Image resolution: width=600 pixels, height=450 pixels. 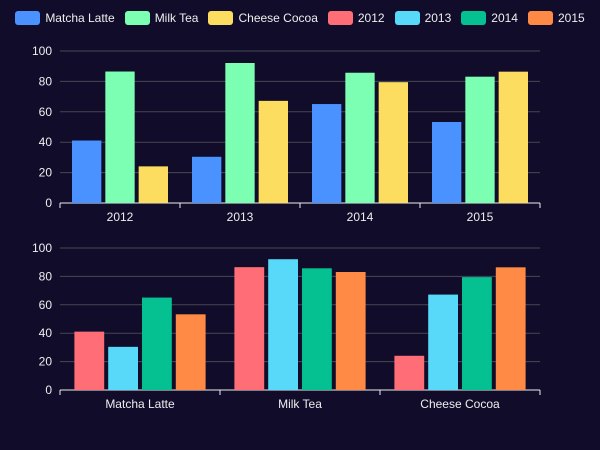 What do you see at coordinates (356, 18) in the screenshot?
I see `legend-item: 2012` at bounding box center [356, 18].